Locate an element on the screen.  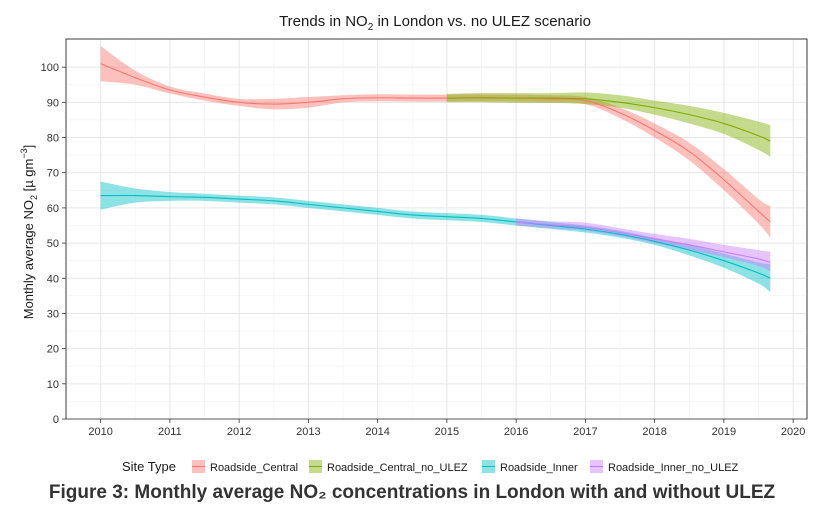
x-tick-label: 2018 is located at coordinates (654, 432).